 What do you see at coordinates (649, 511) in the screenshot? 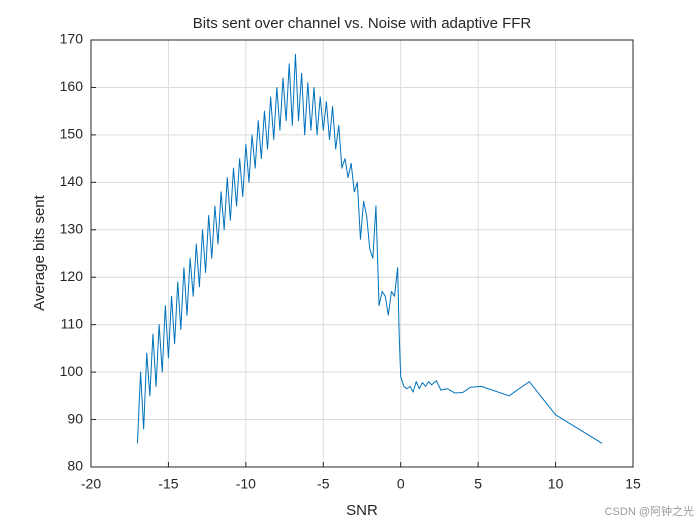
I see `watermark: CSDN @阿钟之光` at bounding box center [649, 511].